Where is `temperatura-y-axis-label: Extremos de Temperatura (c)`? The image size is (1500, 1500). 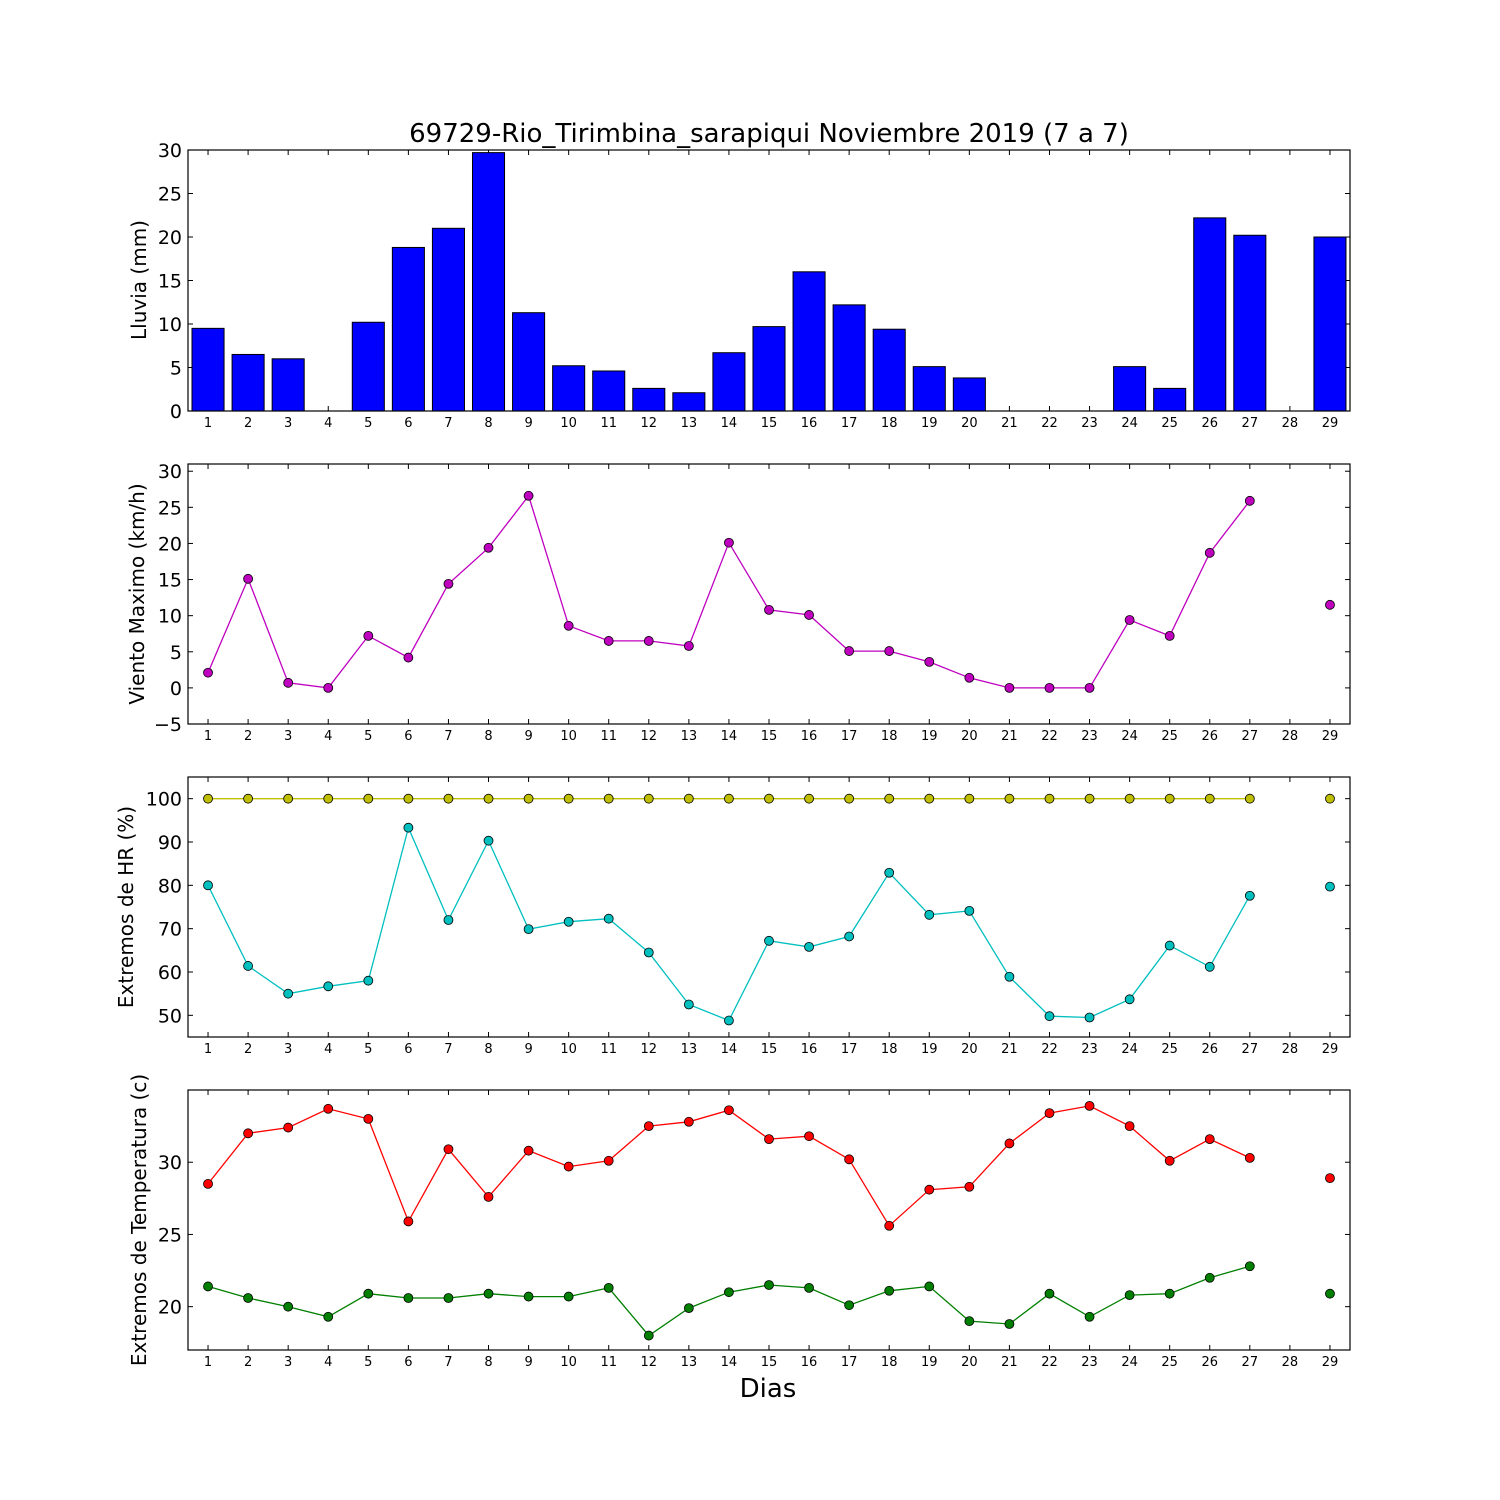 temperatura-y-axis-label: Extremos de Temperatura (c) is located at coordinates (139, 1220).